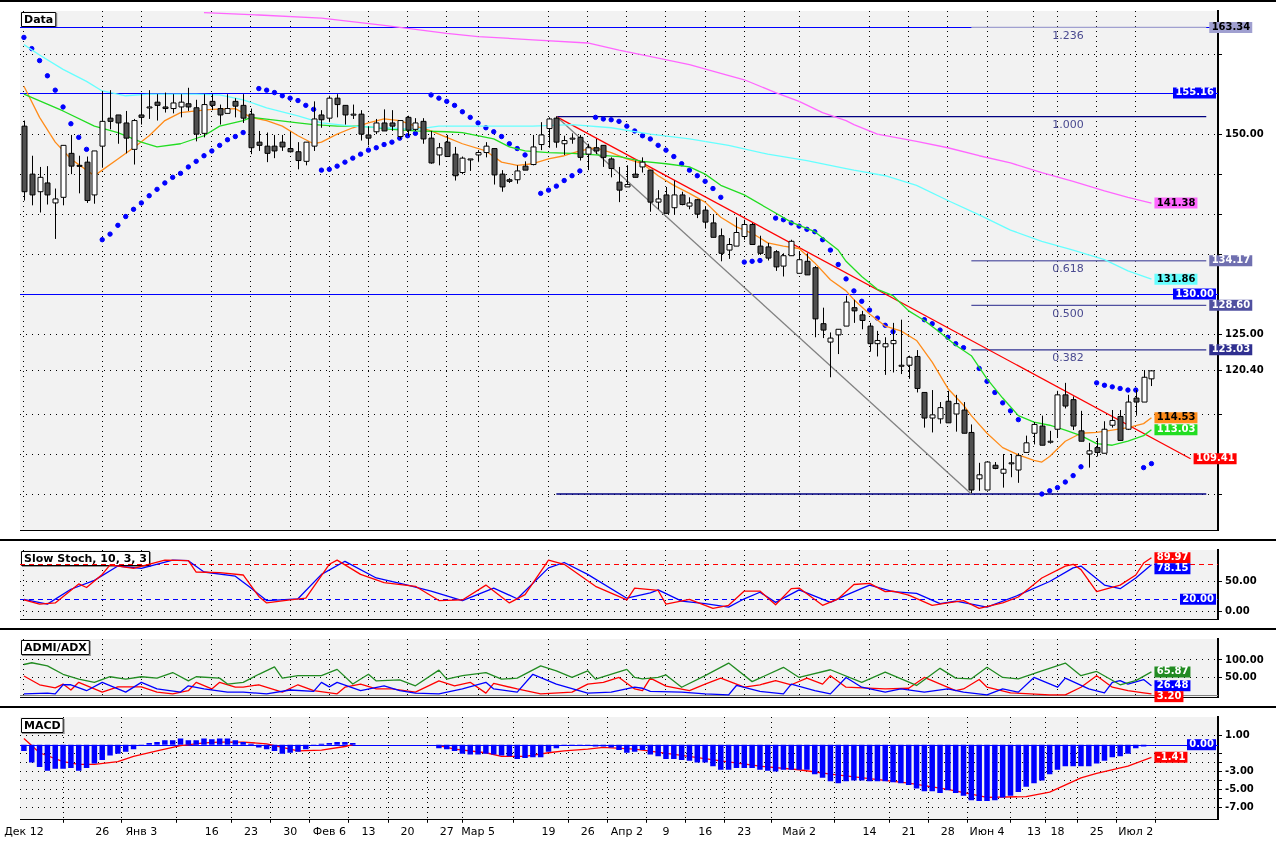 Image resolution: width=1276 pixels, height=842 pixels. What do you see at coordinates (39, 19) in the screenshot?
I see `chart-title: Data` at bounding box center [39, 19].